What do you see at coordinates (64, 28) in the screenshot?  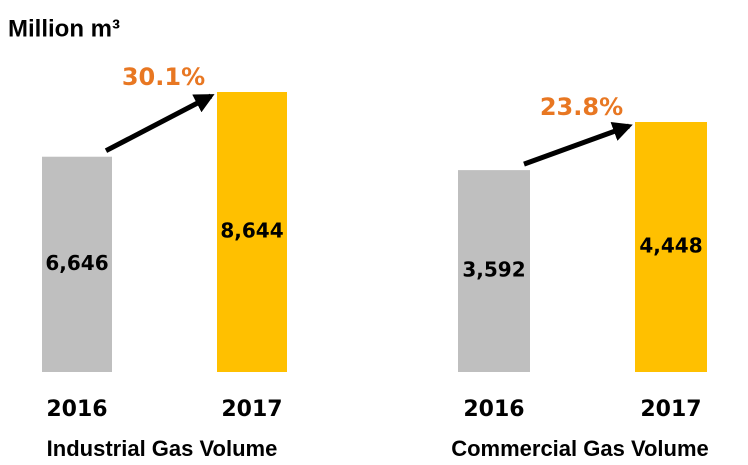 I see `unit-label: Million m³` at bounding box center [64, 28].